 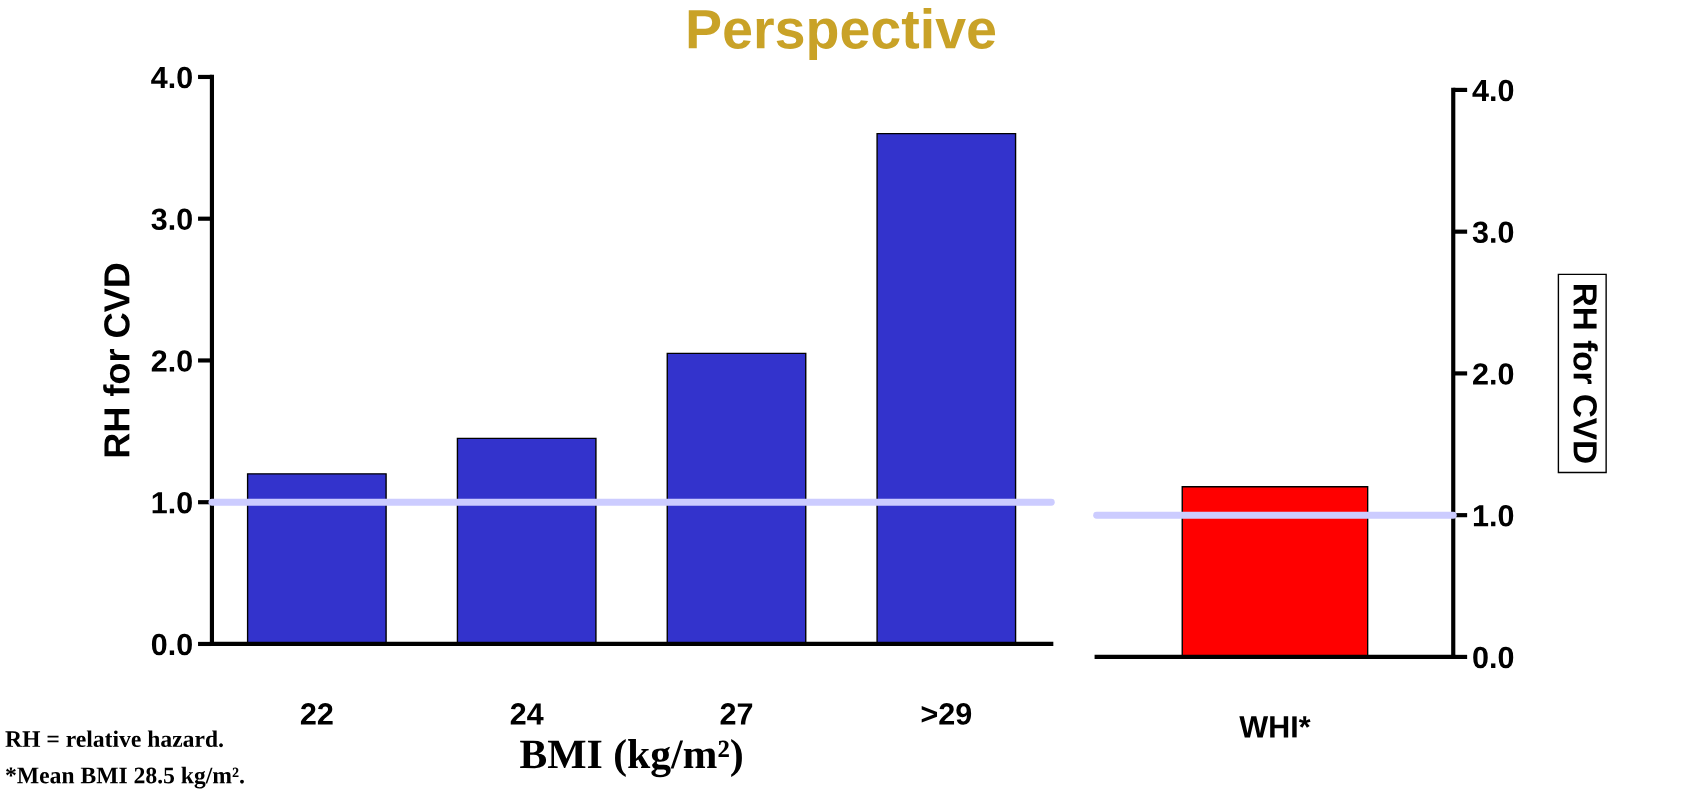 I want to click on y2-tick-label: 0.0, so click(x=1493, y=657).